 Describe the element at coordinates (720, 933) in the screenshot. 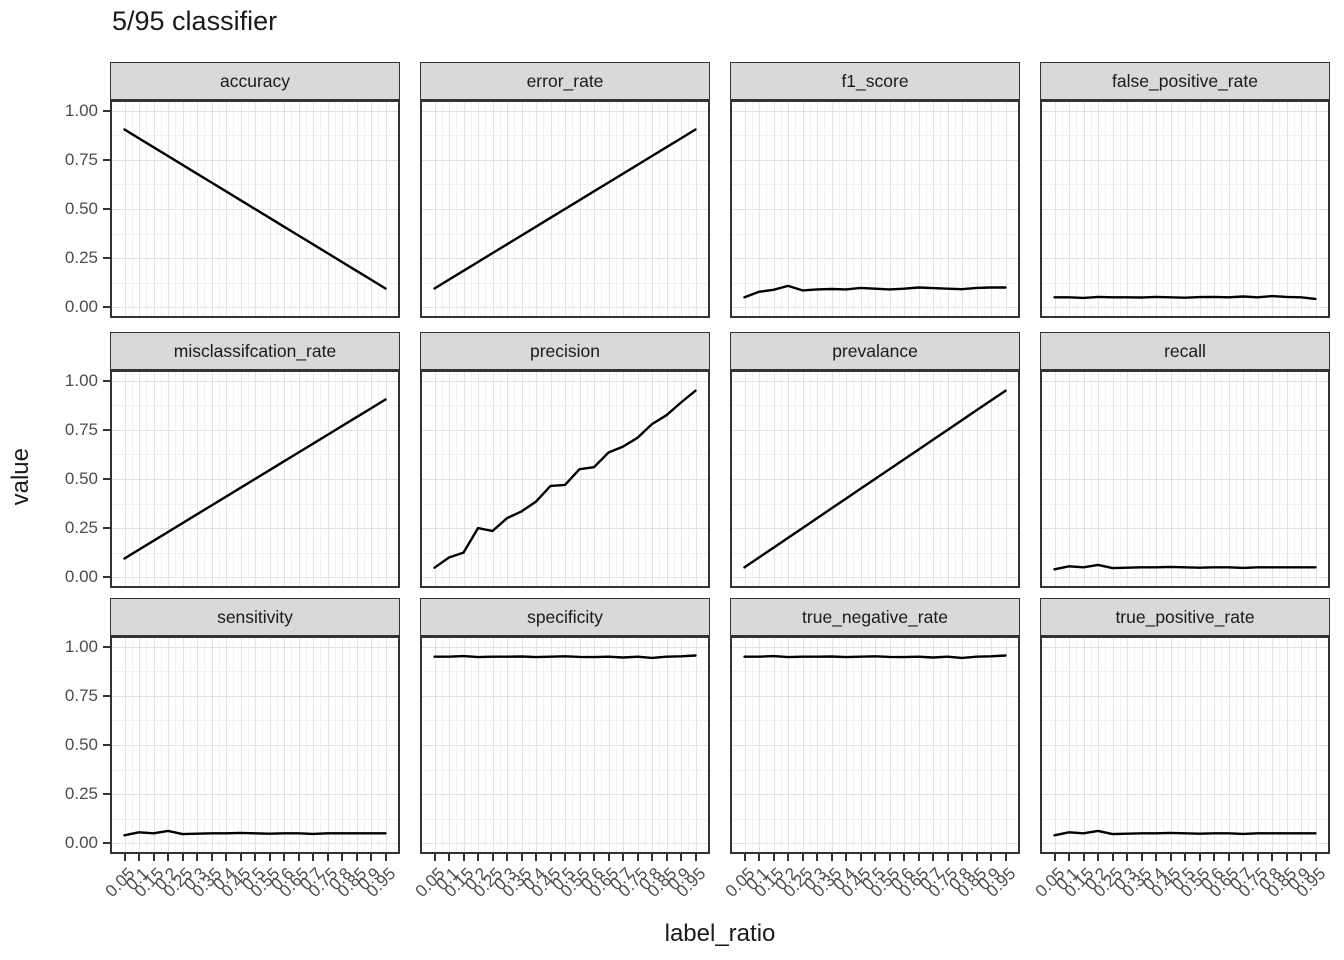

I see `x-axis-title: label_ratio` at that location.